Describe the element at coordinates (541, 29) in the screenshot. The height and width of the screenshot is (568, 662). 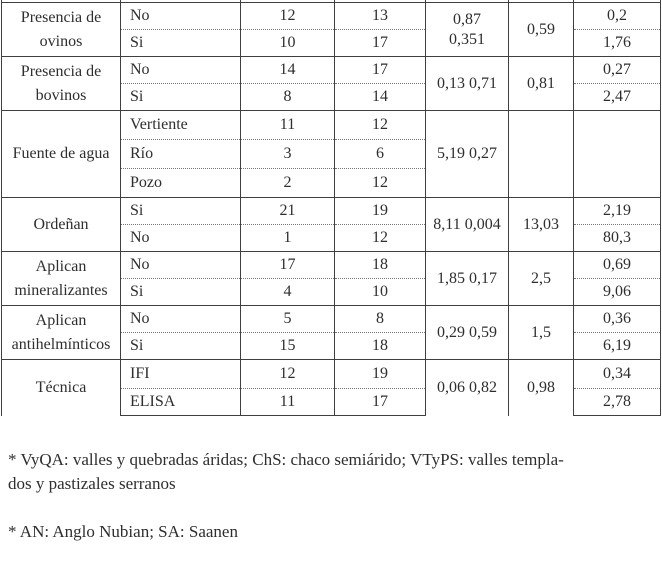
I see `or-cell: 0,59` at that location.